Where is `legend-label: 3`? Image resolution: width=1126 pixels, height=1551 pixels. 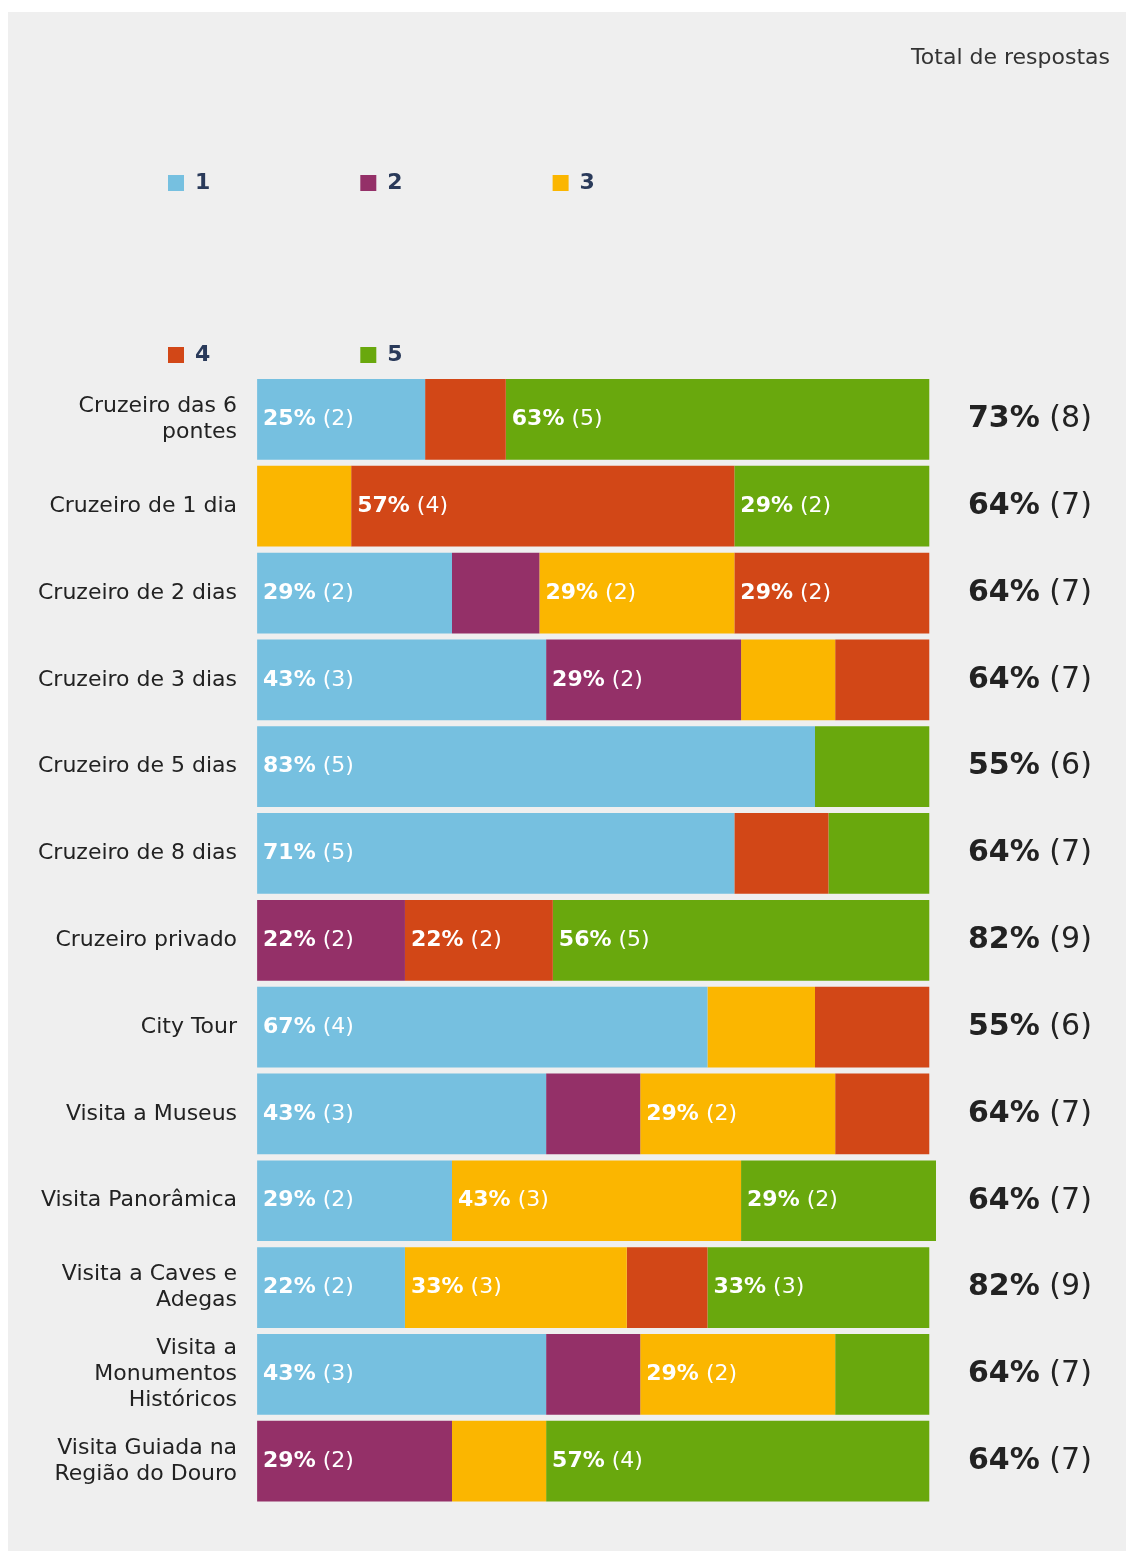
legend-label: 3 is located at coordinates (587, 181).